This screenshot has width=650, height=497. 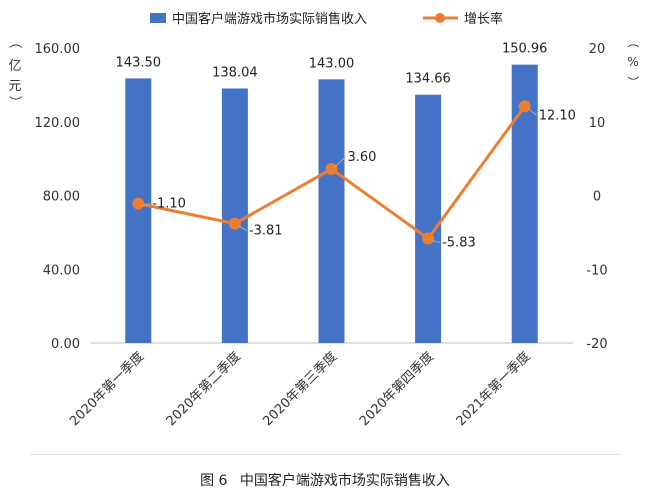 I want to click on y-right-axis-label-char: %, so click(x=632, y=62).